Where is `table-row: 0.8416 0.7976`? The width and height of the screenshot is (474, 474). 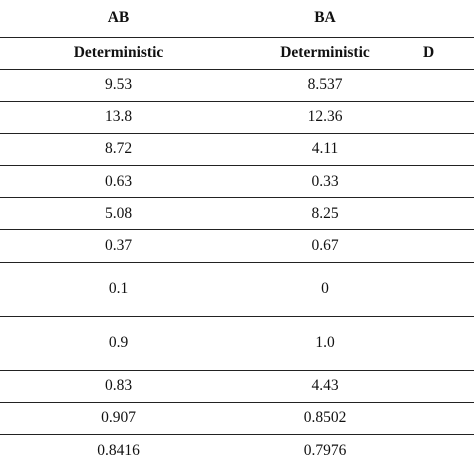 table-row: 0.8416 0.7976 is located at coordinates (237, 451).